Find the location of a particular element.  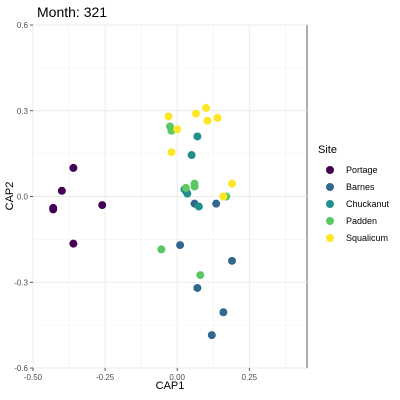

legend-label-portage: Portage is located at coordinates (362, 170).